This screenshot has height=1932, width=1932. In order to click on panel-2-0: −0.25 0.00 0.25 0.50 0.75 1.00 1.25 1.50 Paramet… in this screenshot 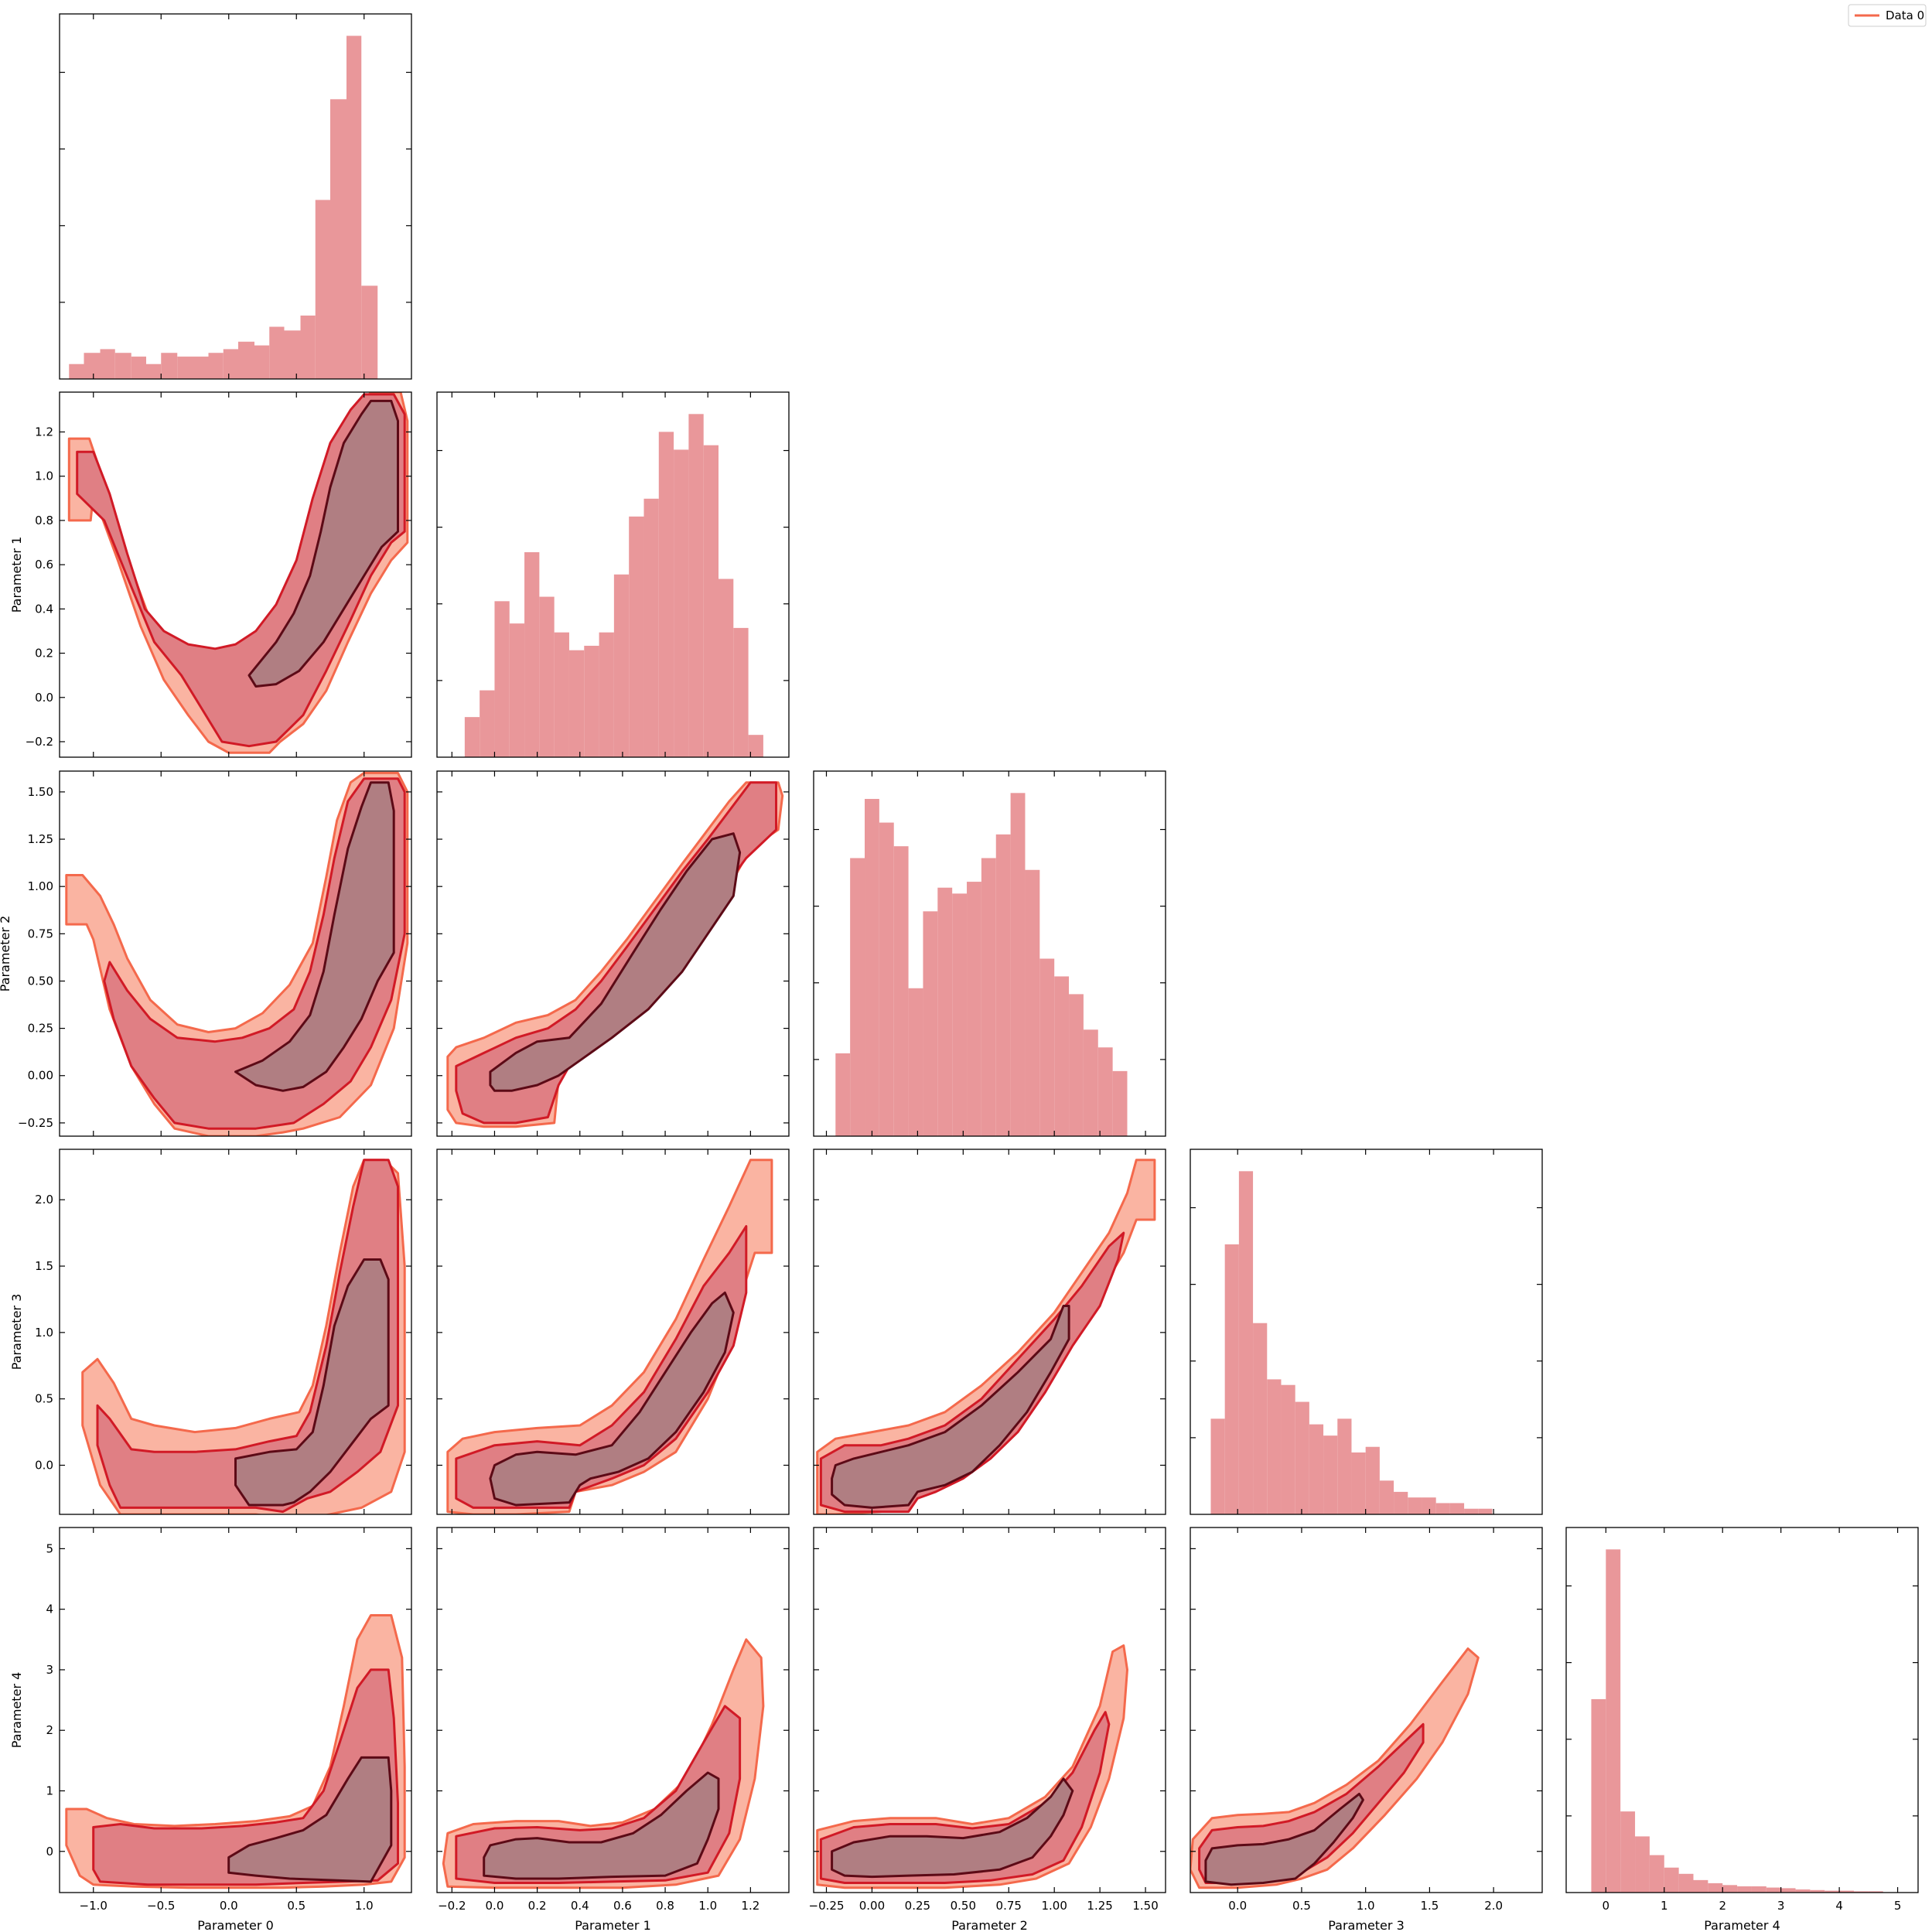, I will do `click(206, 953)`.